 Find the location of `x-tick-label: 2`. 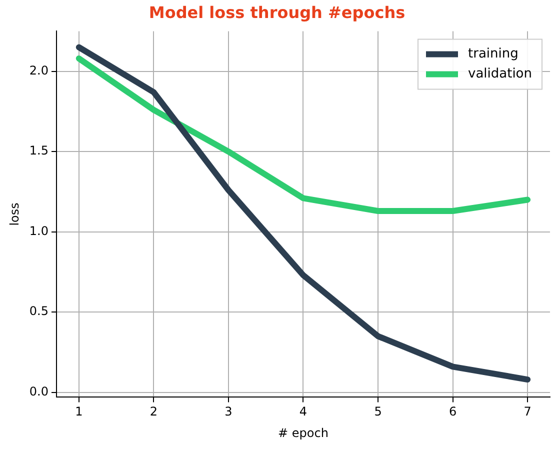

x-tick-label: 2 is located at coordinates (154, 411).